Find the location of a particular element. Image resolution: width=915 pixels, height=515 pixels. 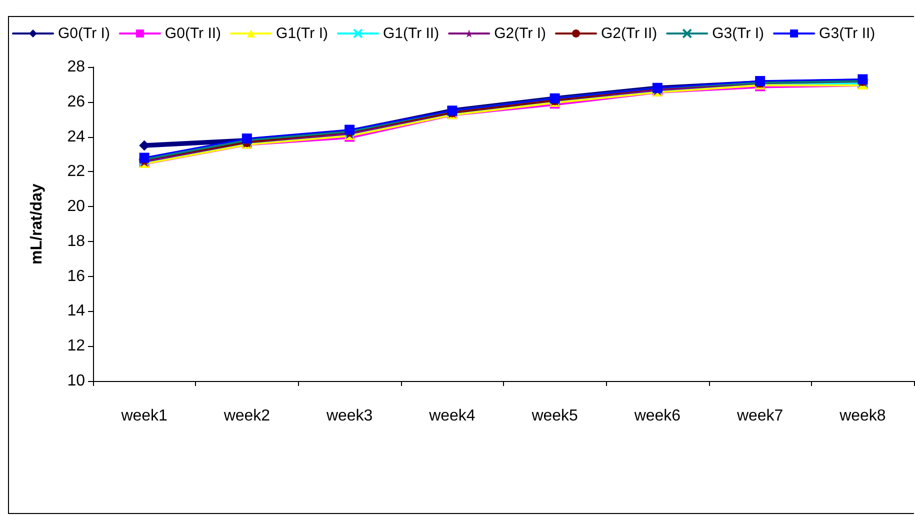

y-tick-label: 10 is located at coordinates (76, 381).